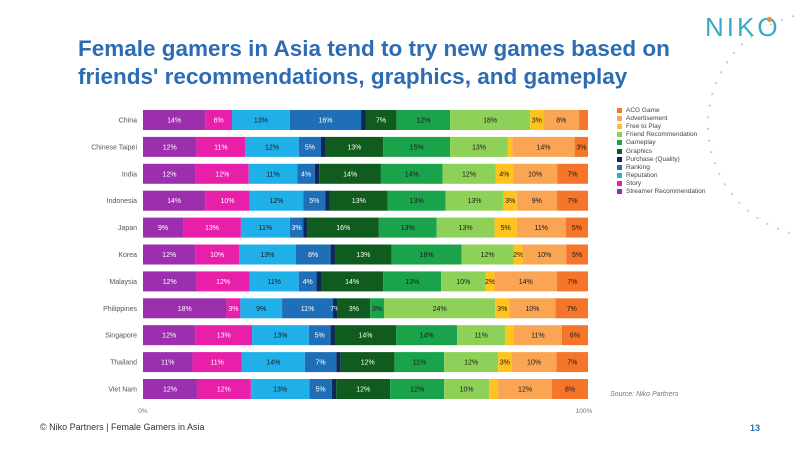  I want to click on data-label: 9%, so click(261, 309).